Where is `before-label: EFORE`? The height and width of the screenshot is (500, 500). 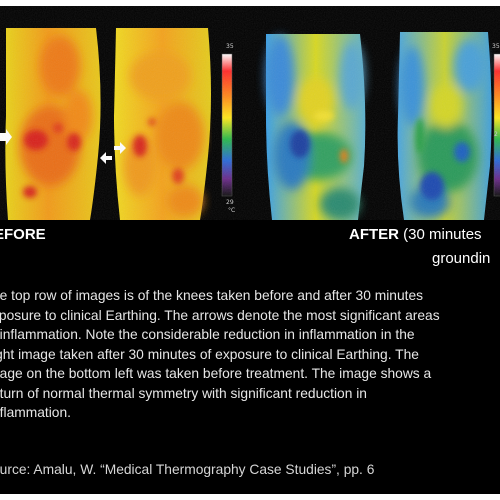 before-label: EFORE is located at coordinates (23, 234).